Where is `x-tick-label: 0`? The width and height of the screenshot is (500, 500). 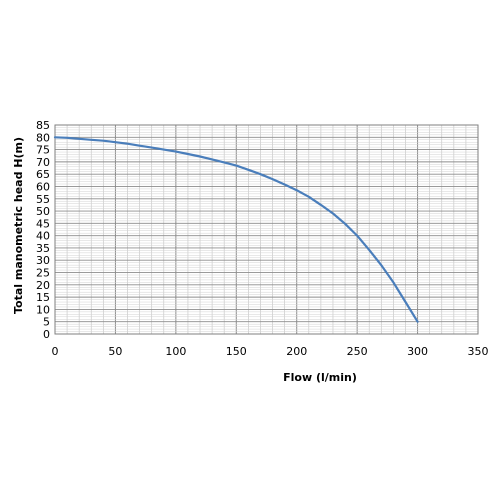
x-tick-label: 0 is located at coordinates (55, 351).